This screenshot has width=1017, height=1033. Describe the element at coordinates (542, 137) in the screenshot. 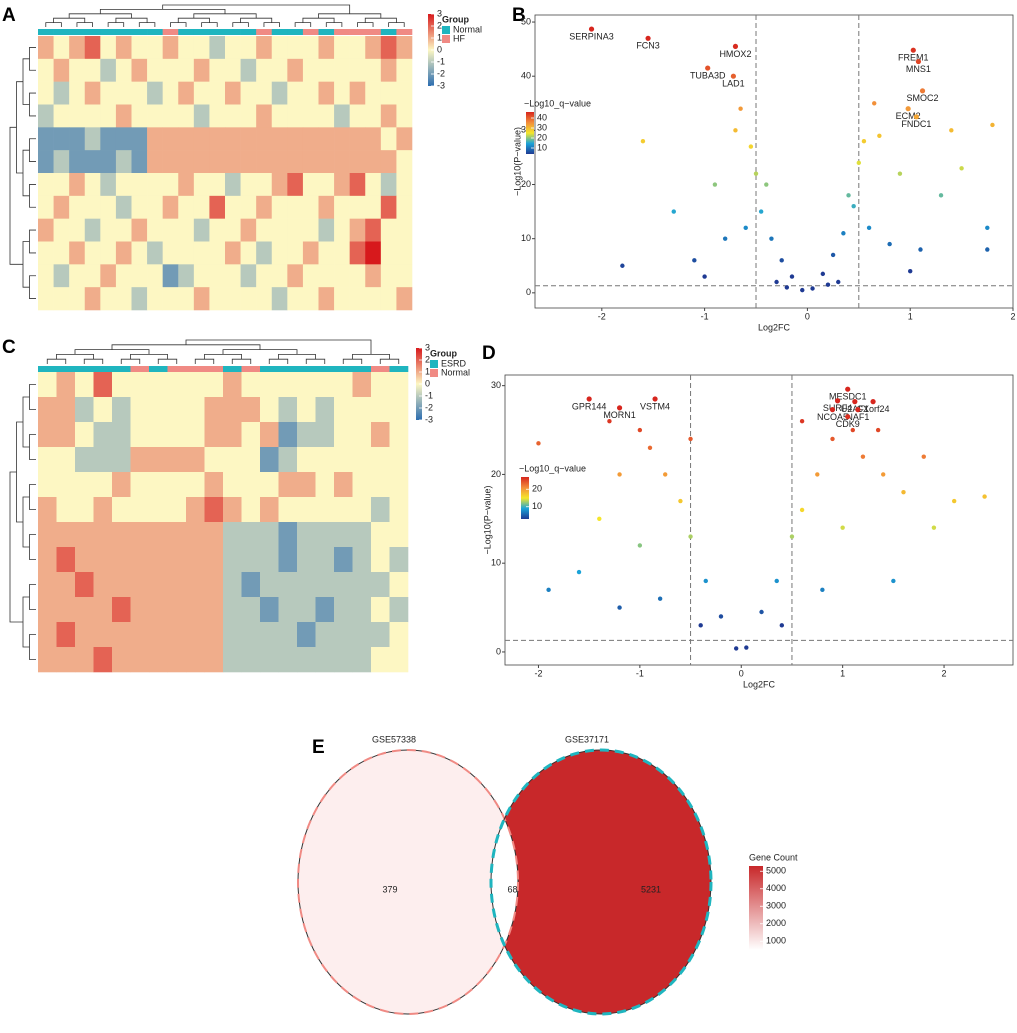

I see `colorbar-tick-label: 20` at that location.